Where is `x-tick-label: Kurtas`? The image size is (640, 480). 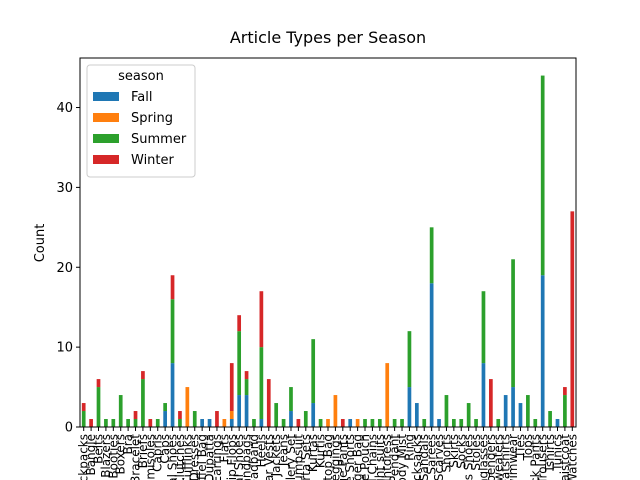
x-tick-label: Kurtas is located at coordinates (313, 453).